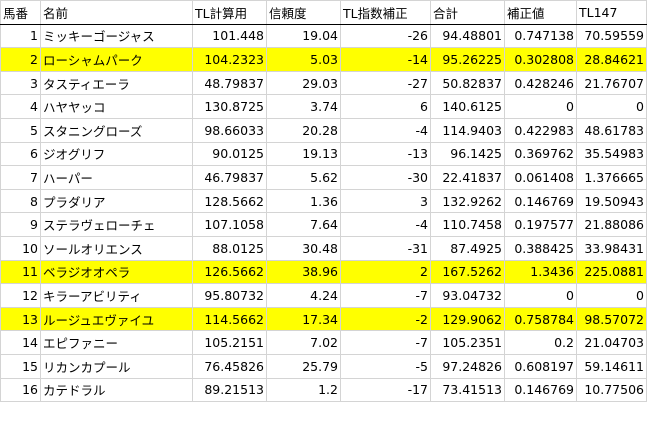 The image size is (647, 426). I want to click on cell-horse-name: ジオグリフ, so click(116, 154).